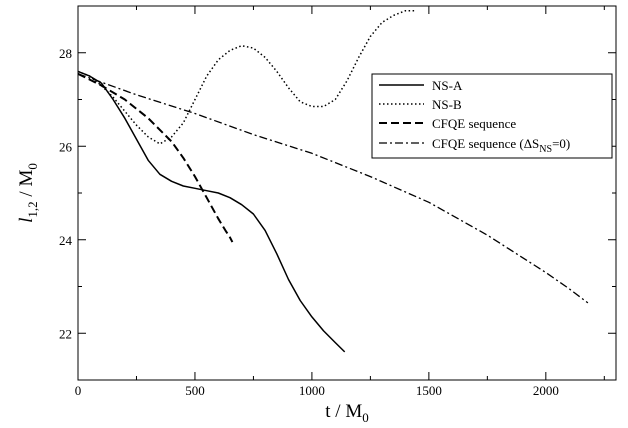 Image resolution: width=628 pixels, height=428 pixels. What do you see at coordinates (195, 390) in the screenshot?
I see `x-tick-label: 500` at bounding box center [195, 390].